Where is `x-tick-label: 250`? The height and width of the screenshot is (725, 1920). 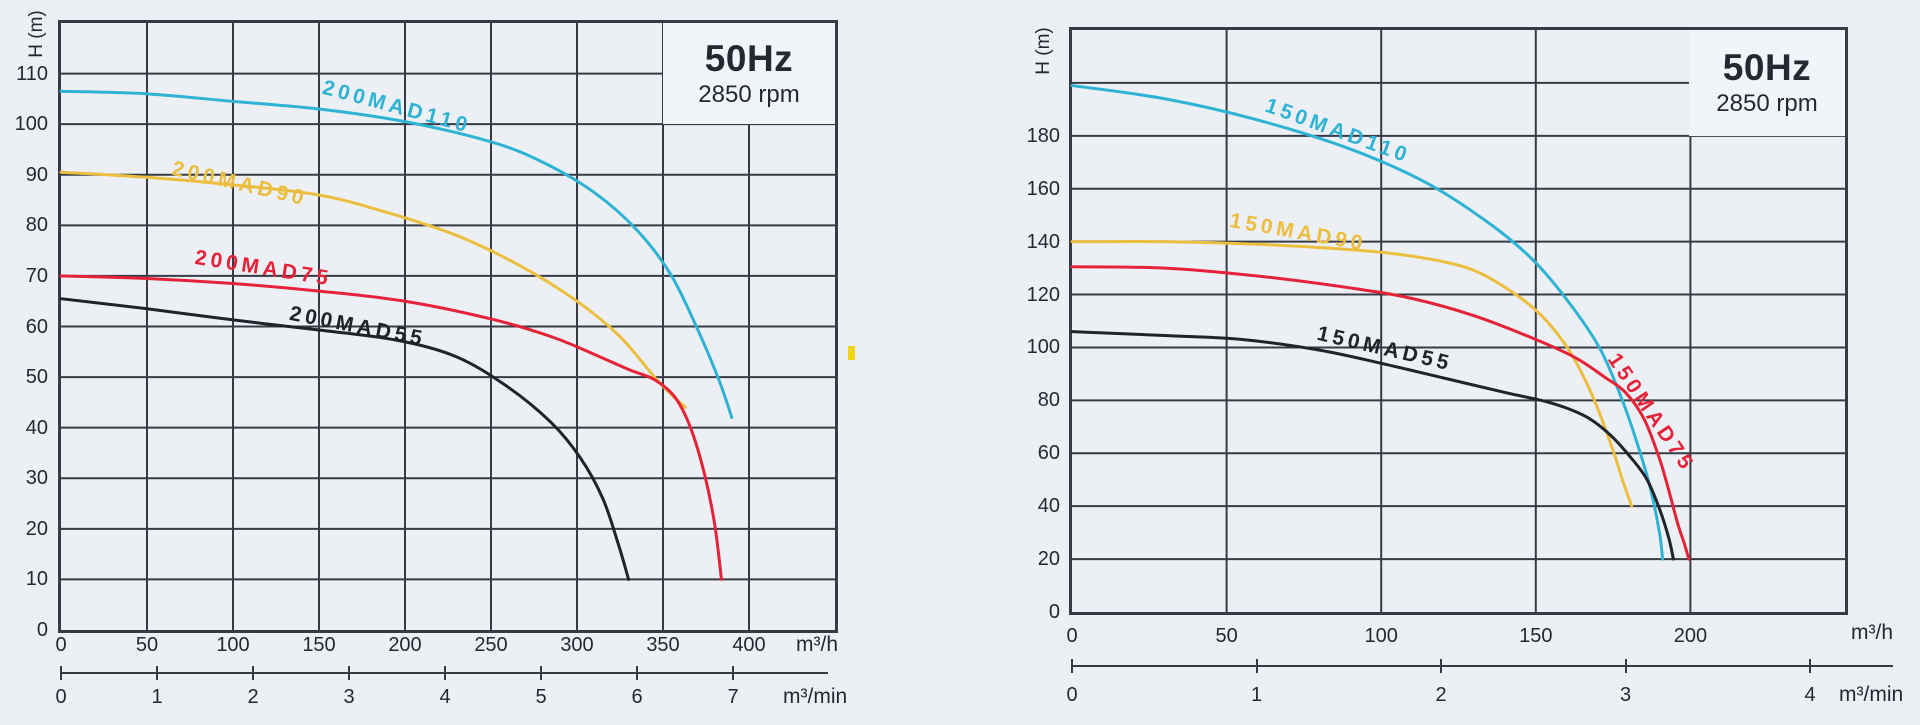
x-tick-label: 250 is located at coordinates (491, 645).